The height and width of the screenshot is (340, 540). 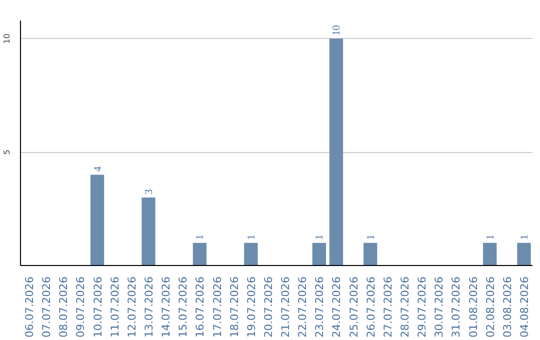 What do you see at coordinates (47, 307) in the screenshot?
I see `x-tick-label: 07.07.2026` at bounding box center [47, 307].